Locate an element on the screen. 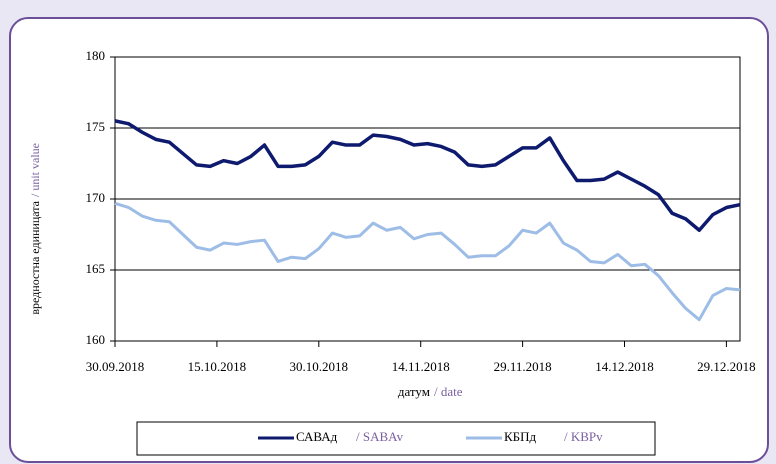  legend is located at coordinates (396, 438).